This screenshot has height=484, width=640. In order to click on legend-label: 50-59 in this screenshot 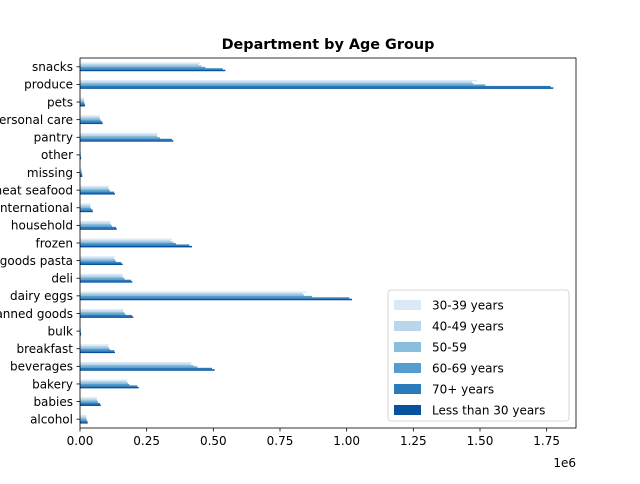, I will do `click(449, 348)`.